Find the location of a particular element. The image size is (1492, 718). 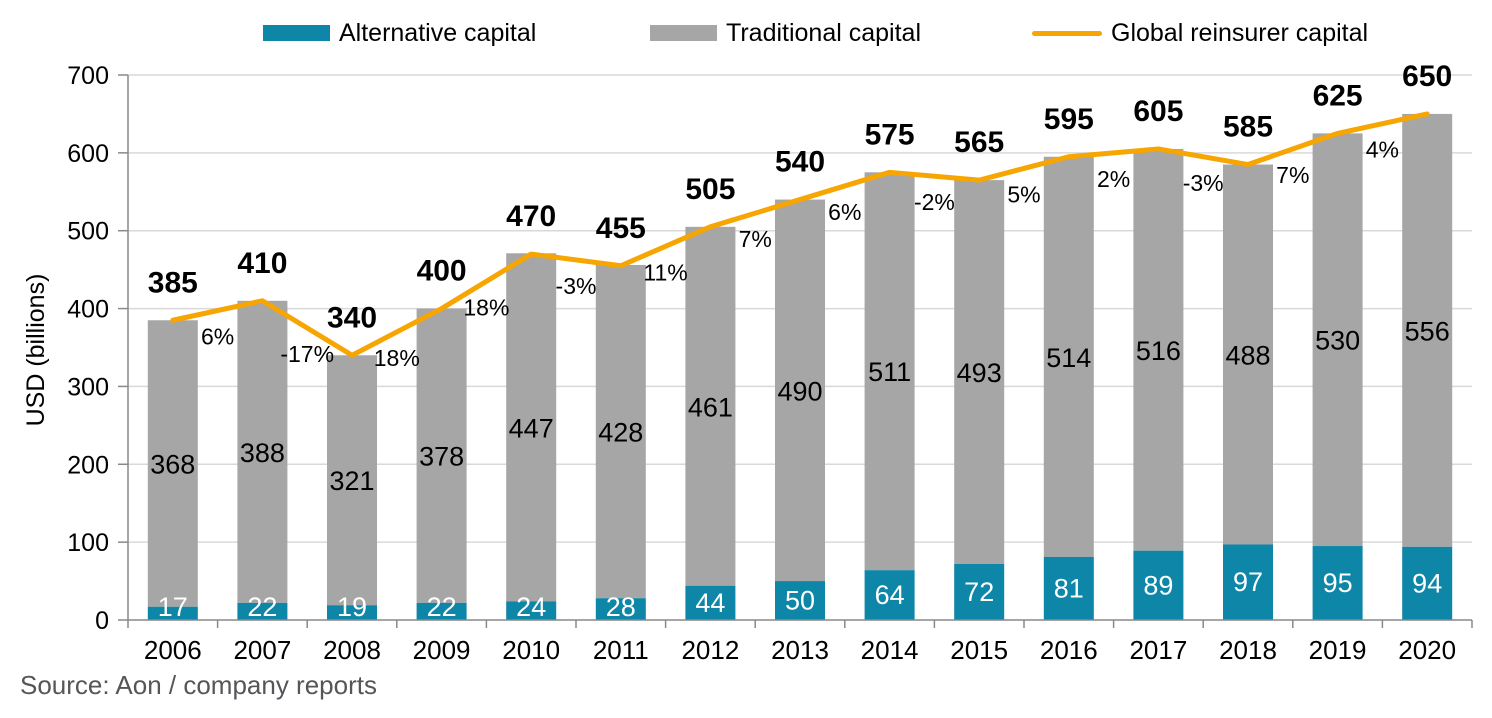

bar-traditional-capital-2013 is located at coordinates (800, 390).